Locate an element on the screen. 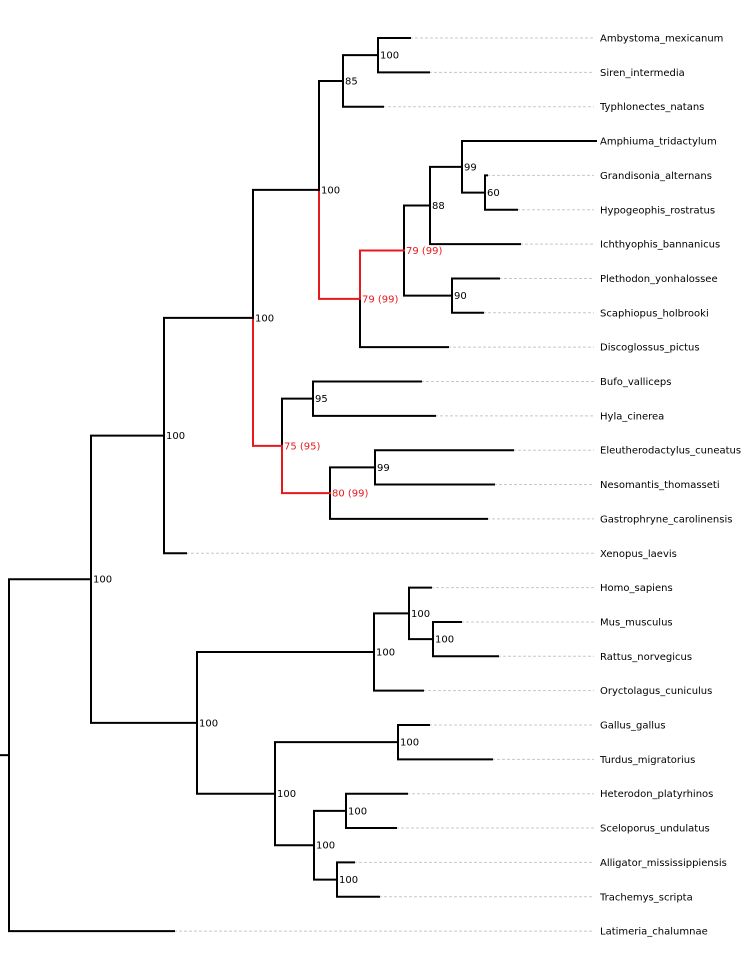 The height and width of the screenshot is (967, 747). branch-n_amph_cae-to-n_hyp_gra is located at coordinates (473, 179).